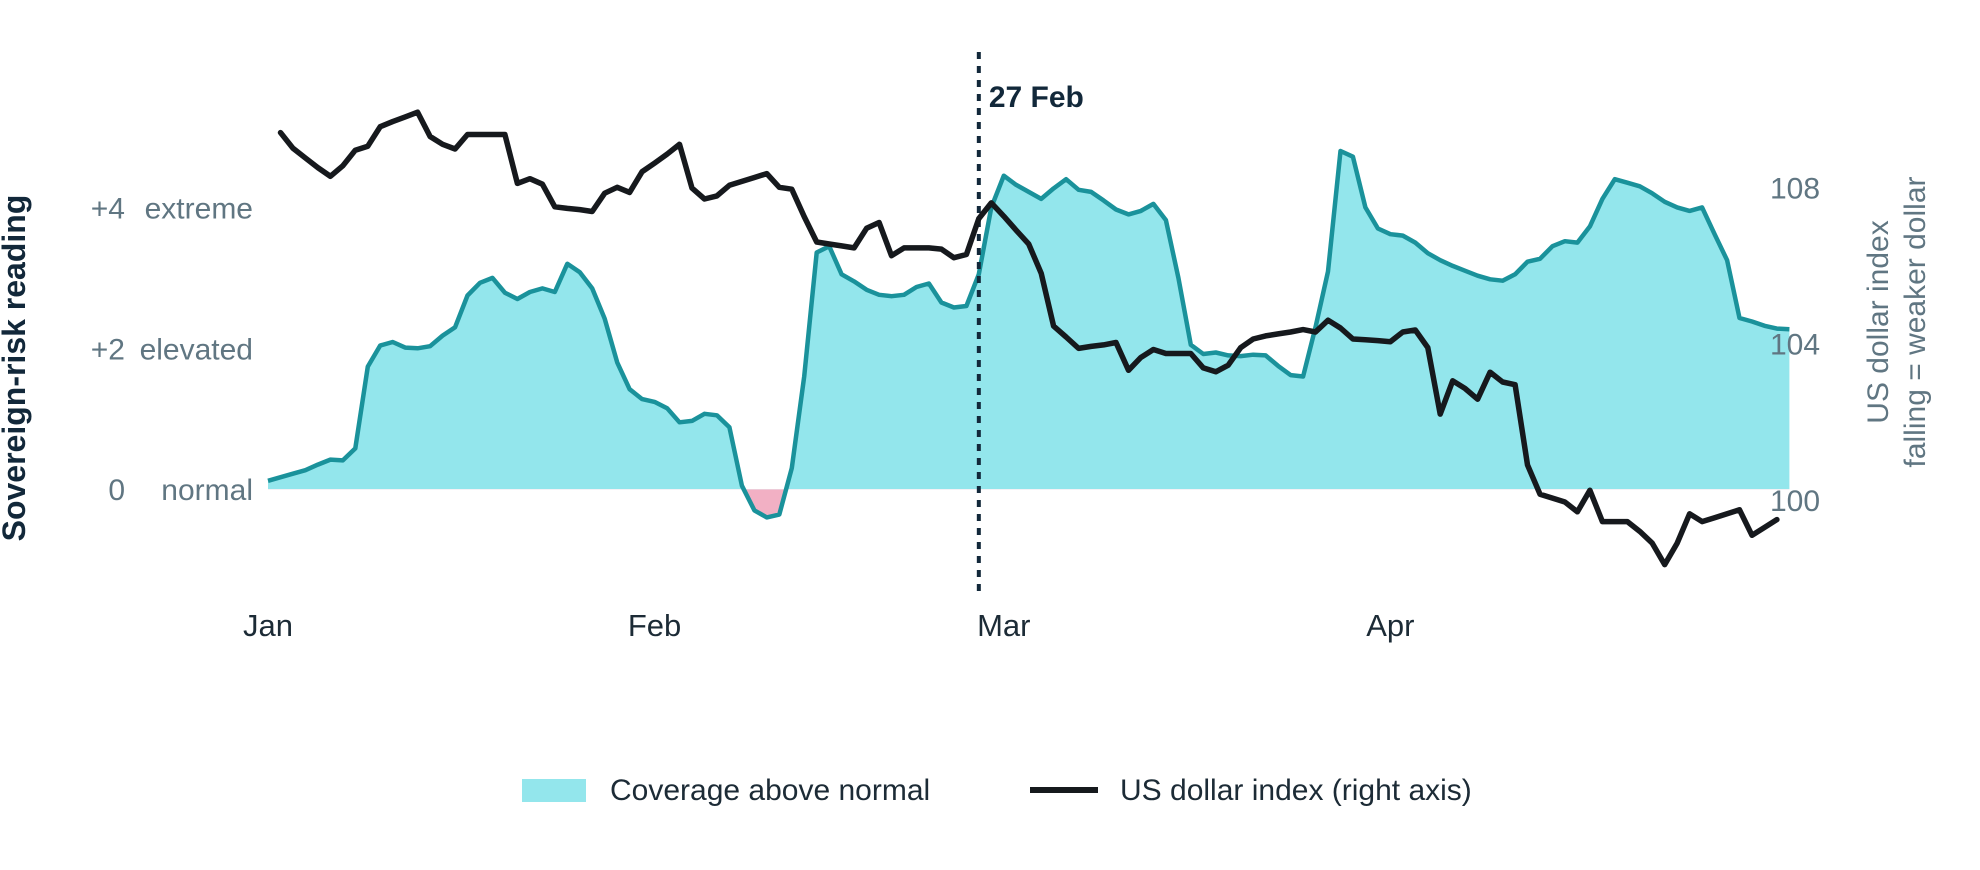 The height and width of the screenshot is (870, 1980). Describe the element at coordinates (654, 625) in the screenshot. I see `x-tick-label: Feb` at that location.